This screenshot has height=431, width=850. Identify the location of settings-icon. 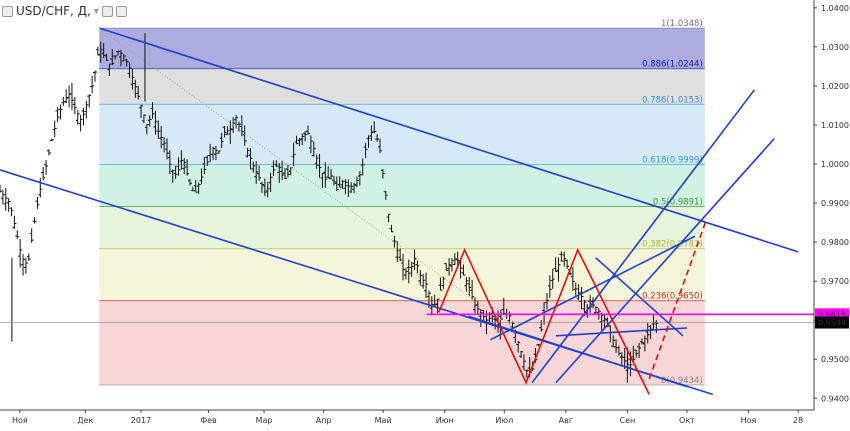
(107, 11).